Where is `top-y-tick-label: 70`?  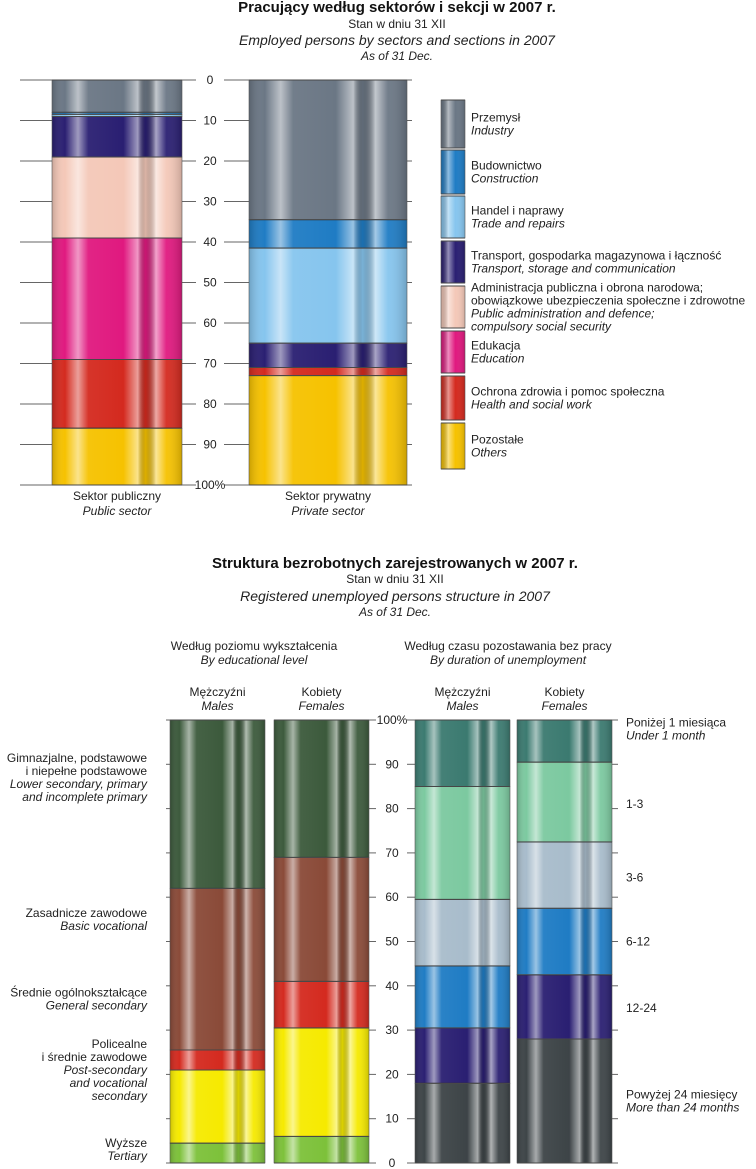 top-y-tick-label: 70 is located at coordinates (210, 364).